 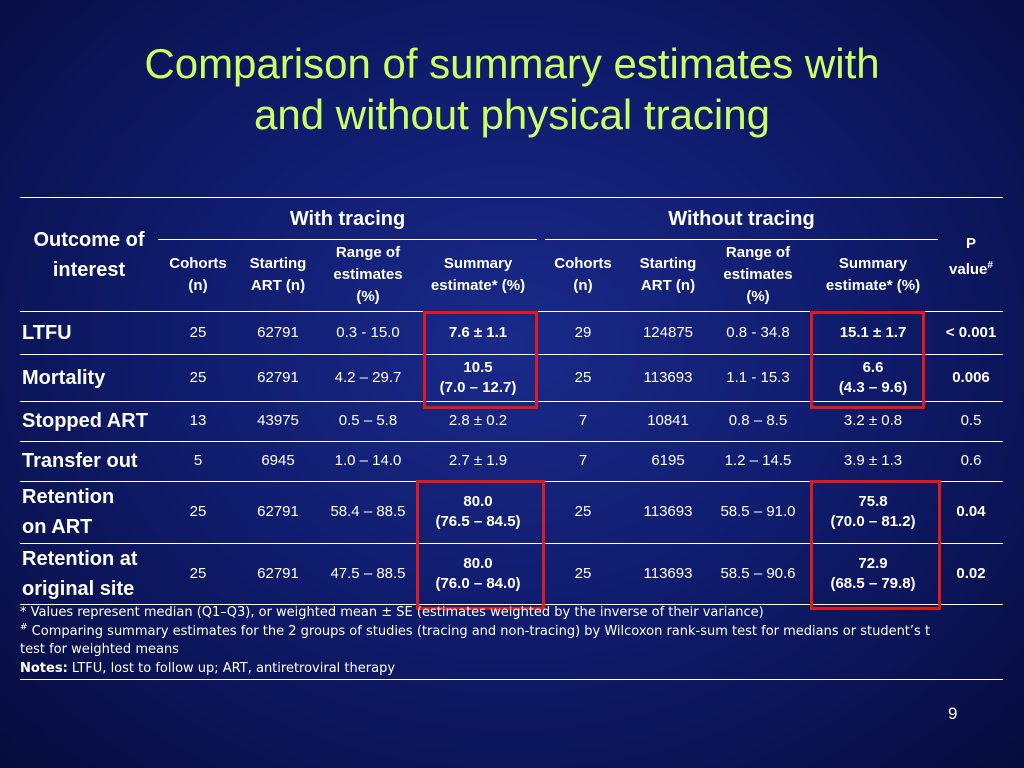 I want to click on cell-outcome-text: Mortality, so click(x=64, y=377).